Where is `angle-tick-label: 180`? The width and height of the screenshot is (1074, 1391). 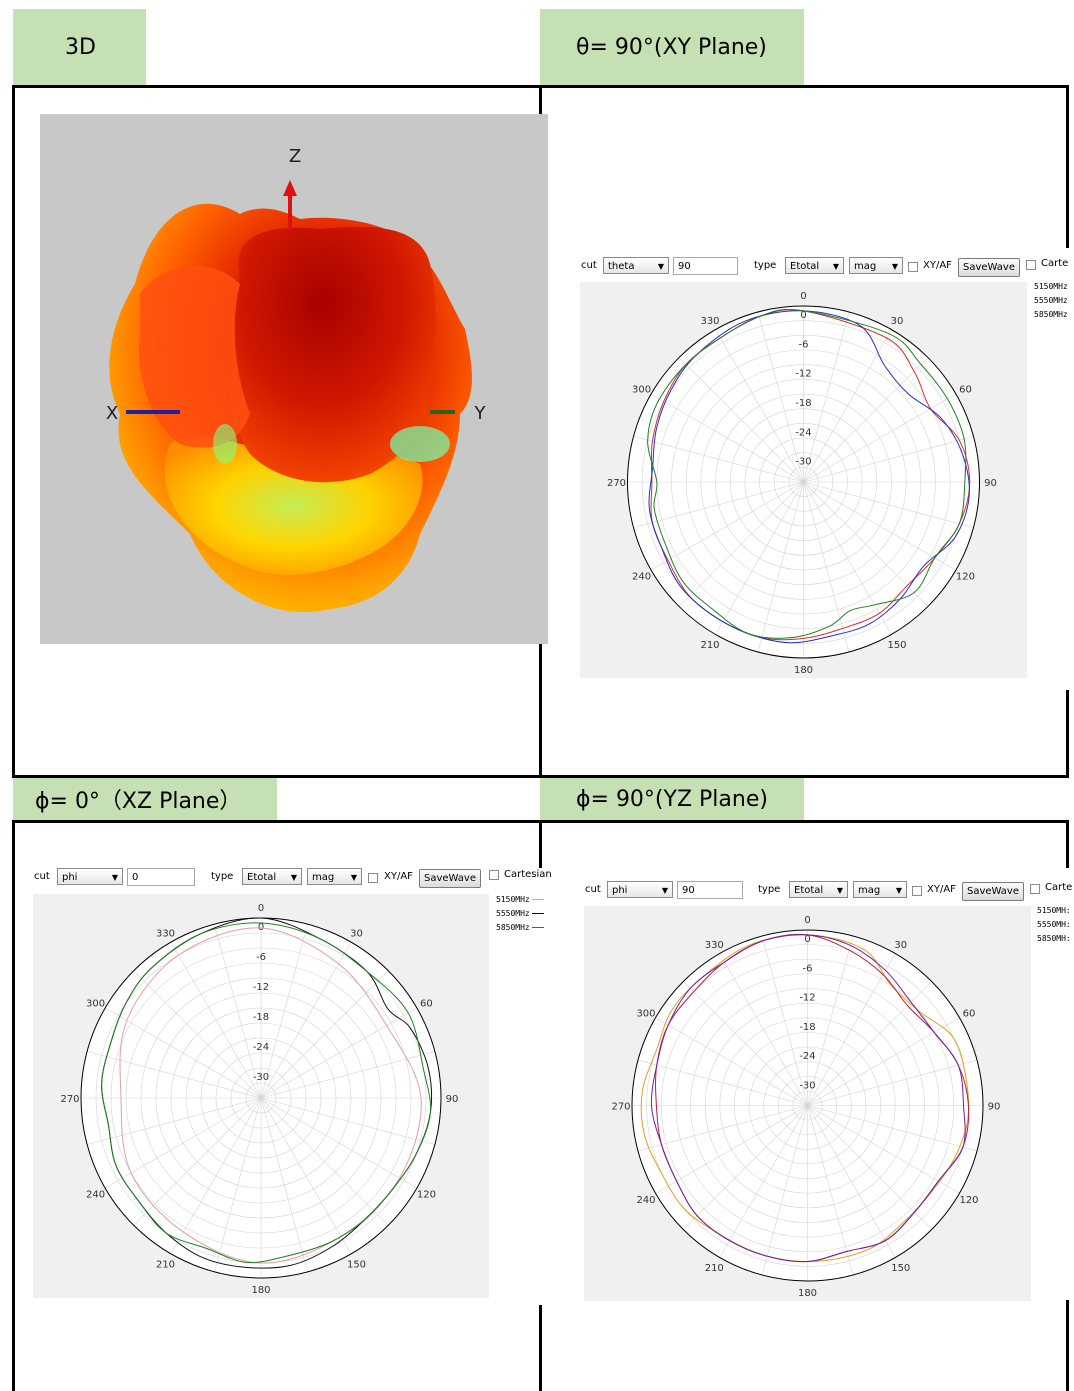 angle-tick-label: 180 is located at coordinates (260, 1290).